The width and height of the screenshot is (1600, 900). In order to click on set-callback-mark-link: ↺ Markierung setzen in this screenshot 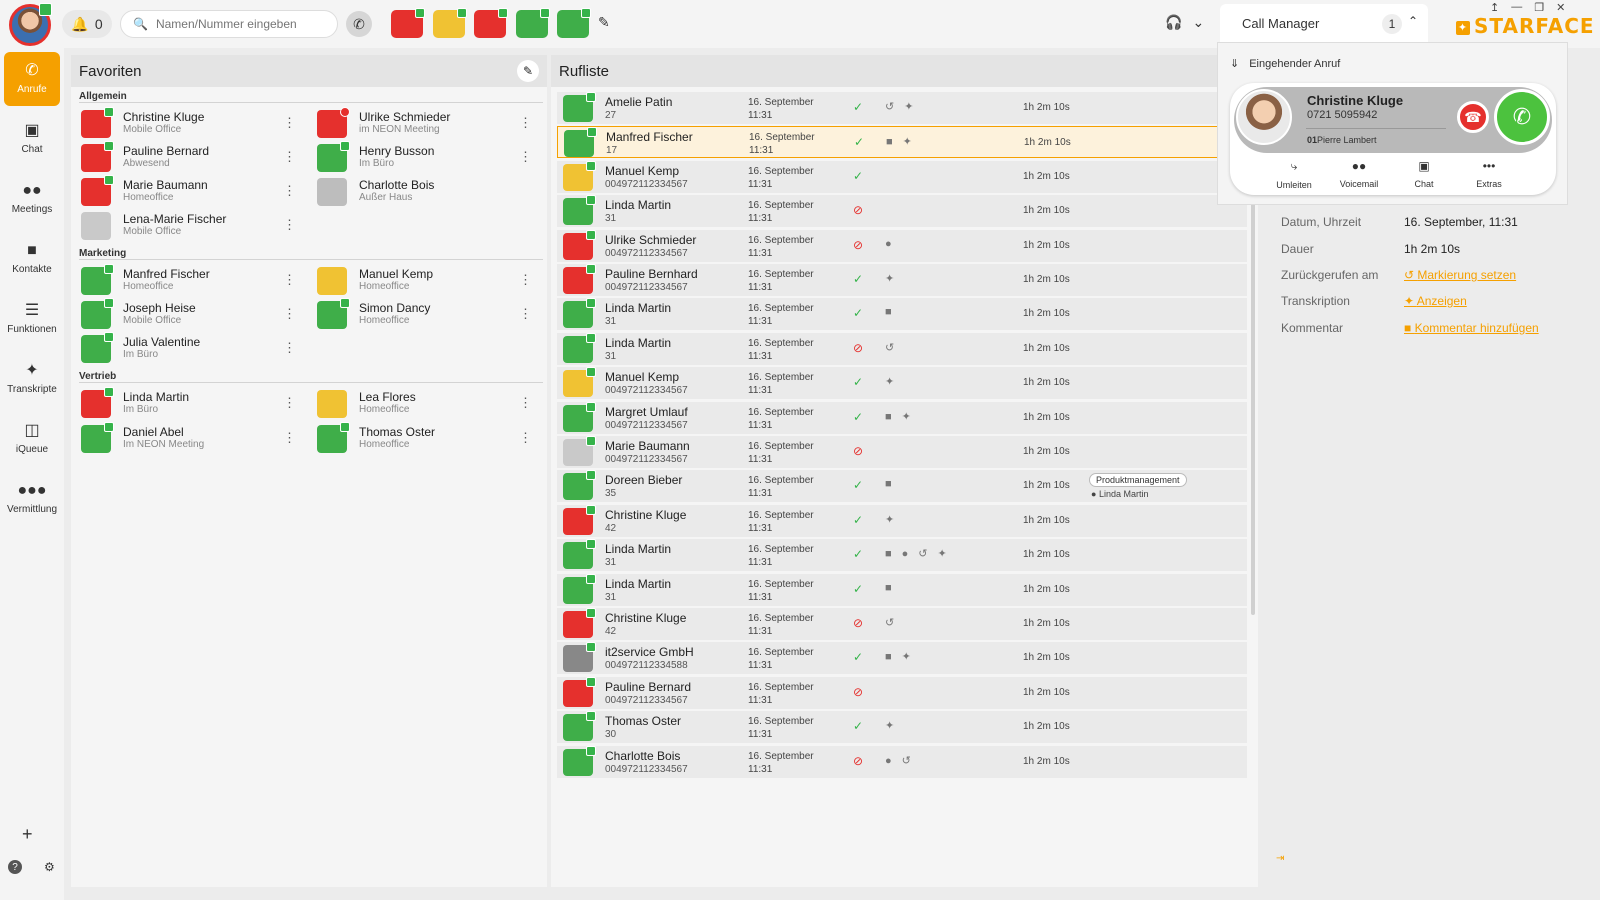, I will do `click(1460, 275)`.